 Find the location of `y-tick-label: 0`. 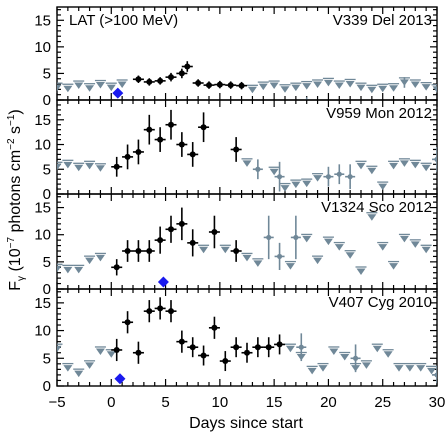

y-tick-label: 0 is located at coordinates (47, 386).